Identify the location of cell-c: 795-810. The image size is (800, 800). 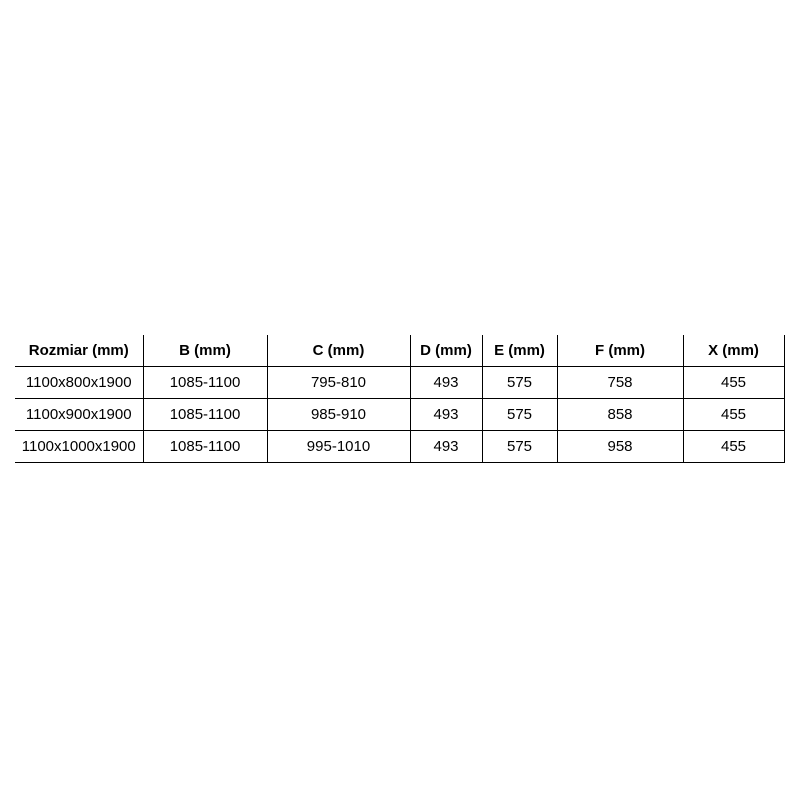
(338, 382).